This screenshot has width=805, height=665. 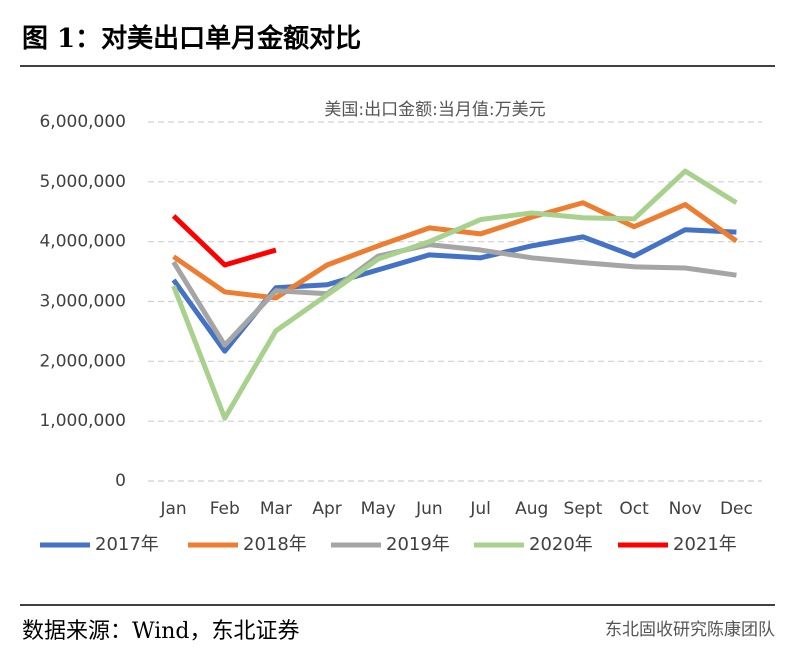 I want to click on x-tick-label: Jan, so click(x=172, y=509).